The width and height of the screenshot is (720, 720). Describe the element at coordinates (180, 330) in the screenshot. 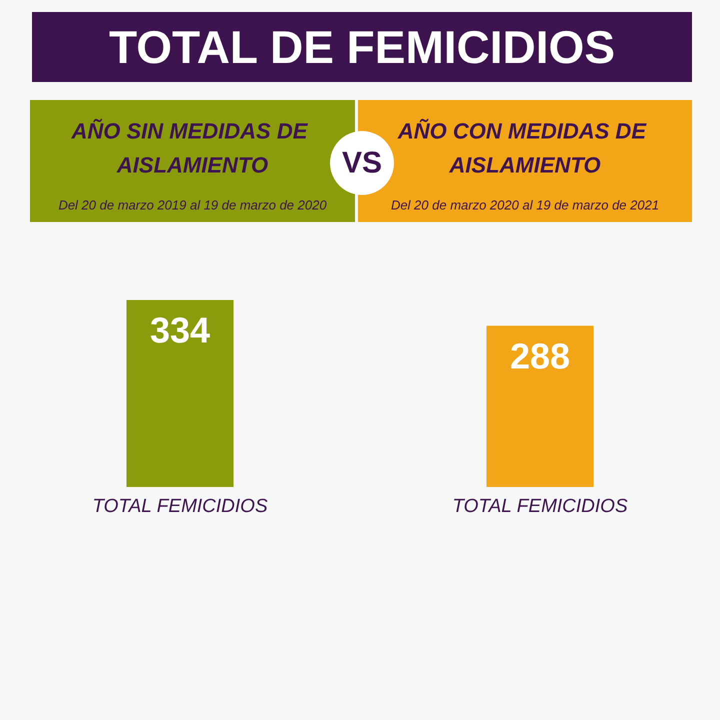

I see `data-label: 334` at that location.